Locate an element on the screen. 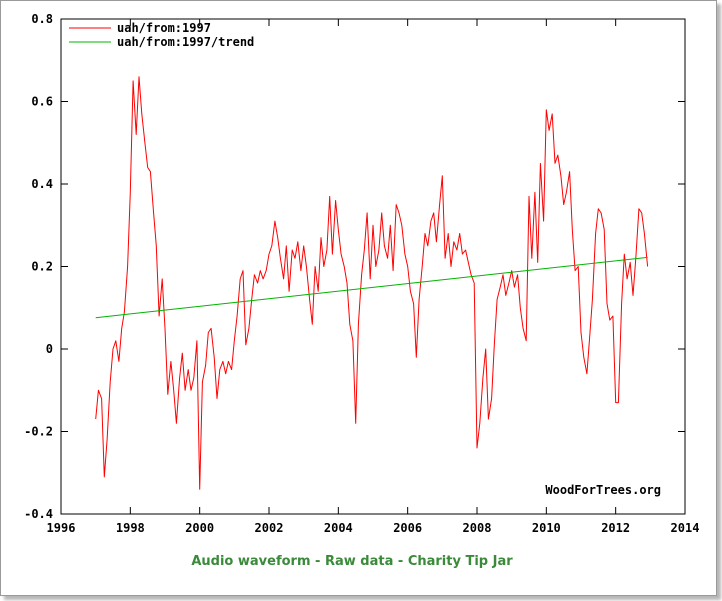 The image size is (722, 601). y-tick-label: -0.2 is located at coordinates (38, 432).